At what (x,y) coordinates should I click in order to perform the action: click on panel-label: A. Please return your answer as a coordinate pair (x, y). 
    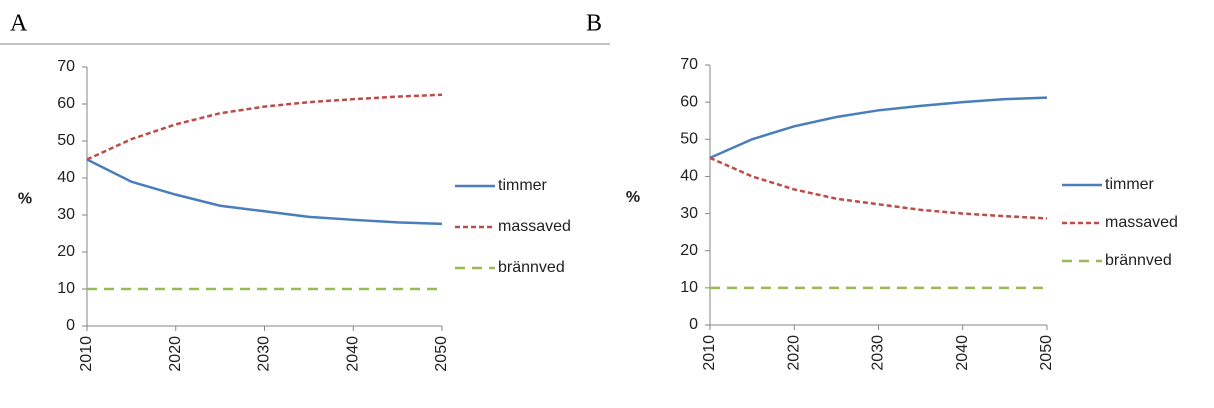
    Looking at the image, I should click on (19, 24).